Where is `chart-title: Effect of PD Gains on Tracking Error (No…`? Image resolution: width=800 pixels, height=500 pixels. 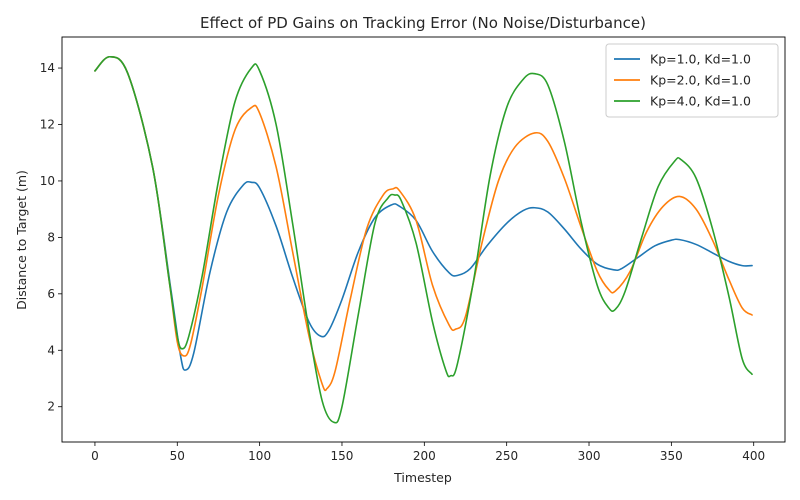
chart-title: Effect of PD Gains on Tracking Error (No… is located at coordinates (423, 23).